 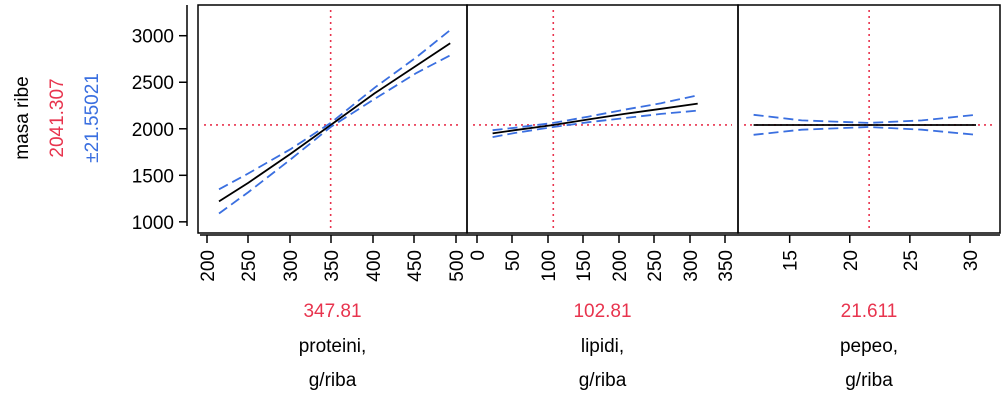 What do you see at coordinates (332, 311) in the screenshot?
I see `x-current-value: 347.81` at bounding box center [332, 311].